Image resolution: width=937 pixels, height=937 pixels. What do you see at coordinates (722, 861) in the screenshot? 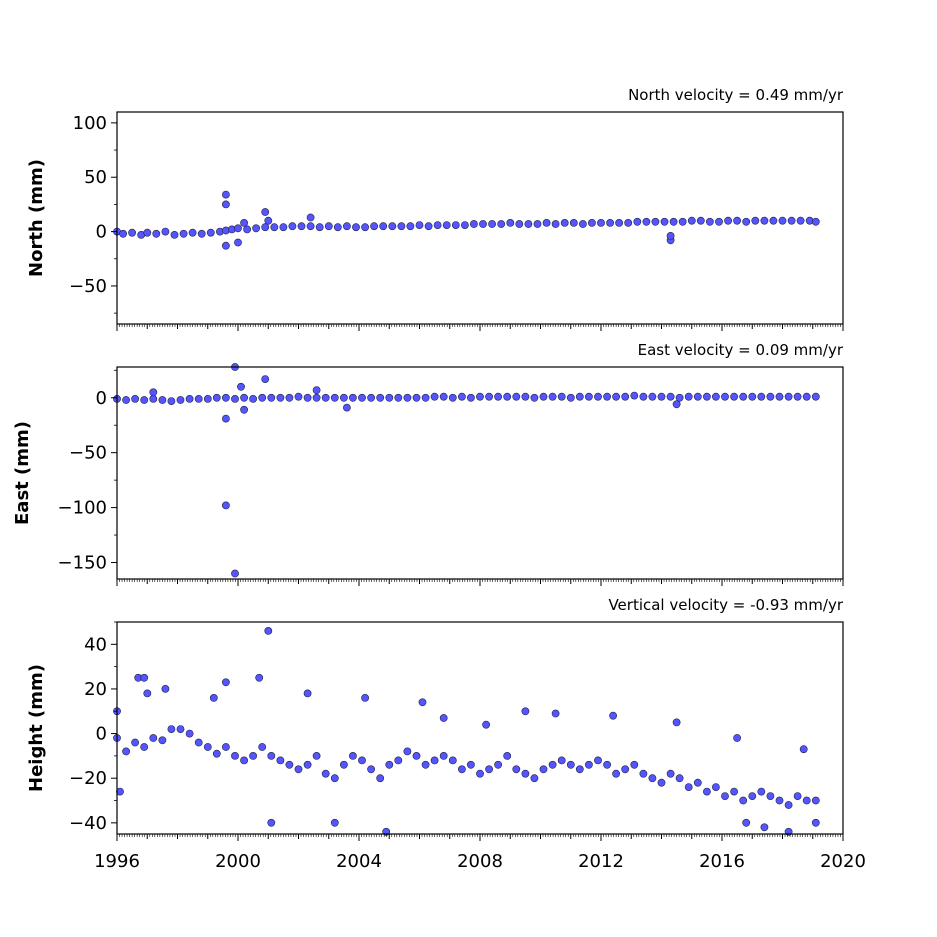
I see `x-tick-label: 2016` at bounding box center [722, 861].